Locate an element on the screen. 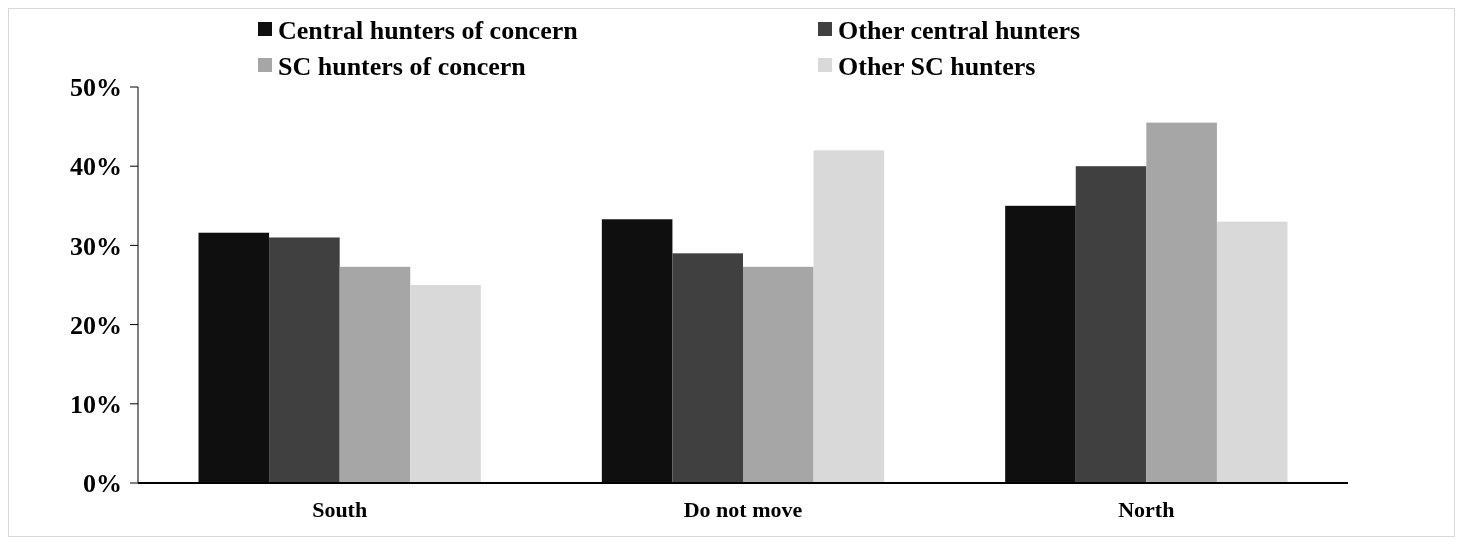 This screenshot has height=545, width=1463. legend-label: Central hunters of concern is located at coordinates (428, 31).